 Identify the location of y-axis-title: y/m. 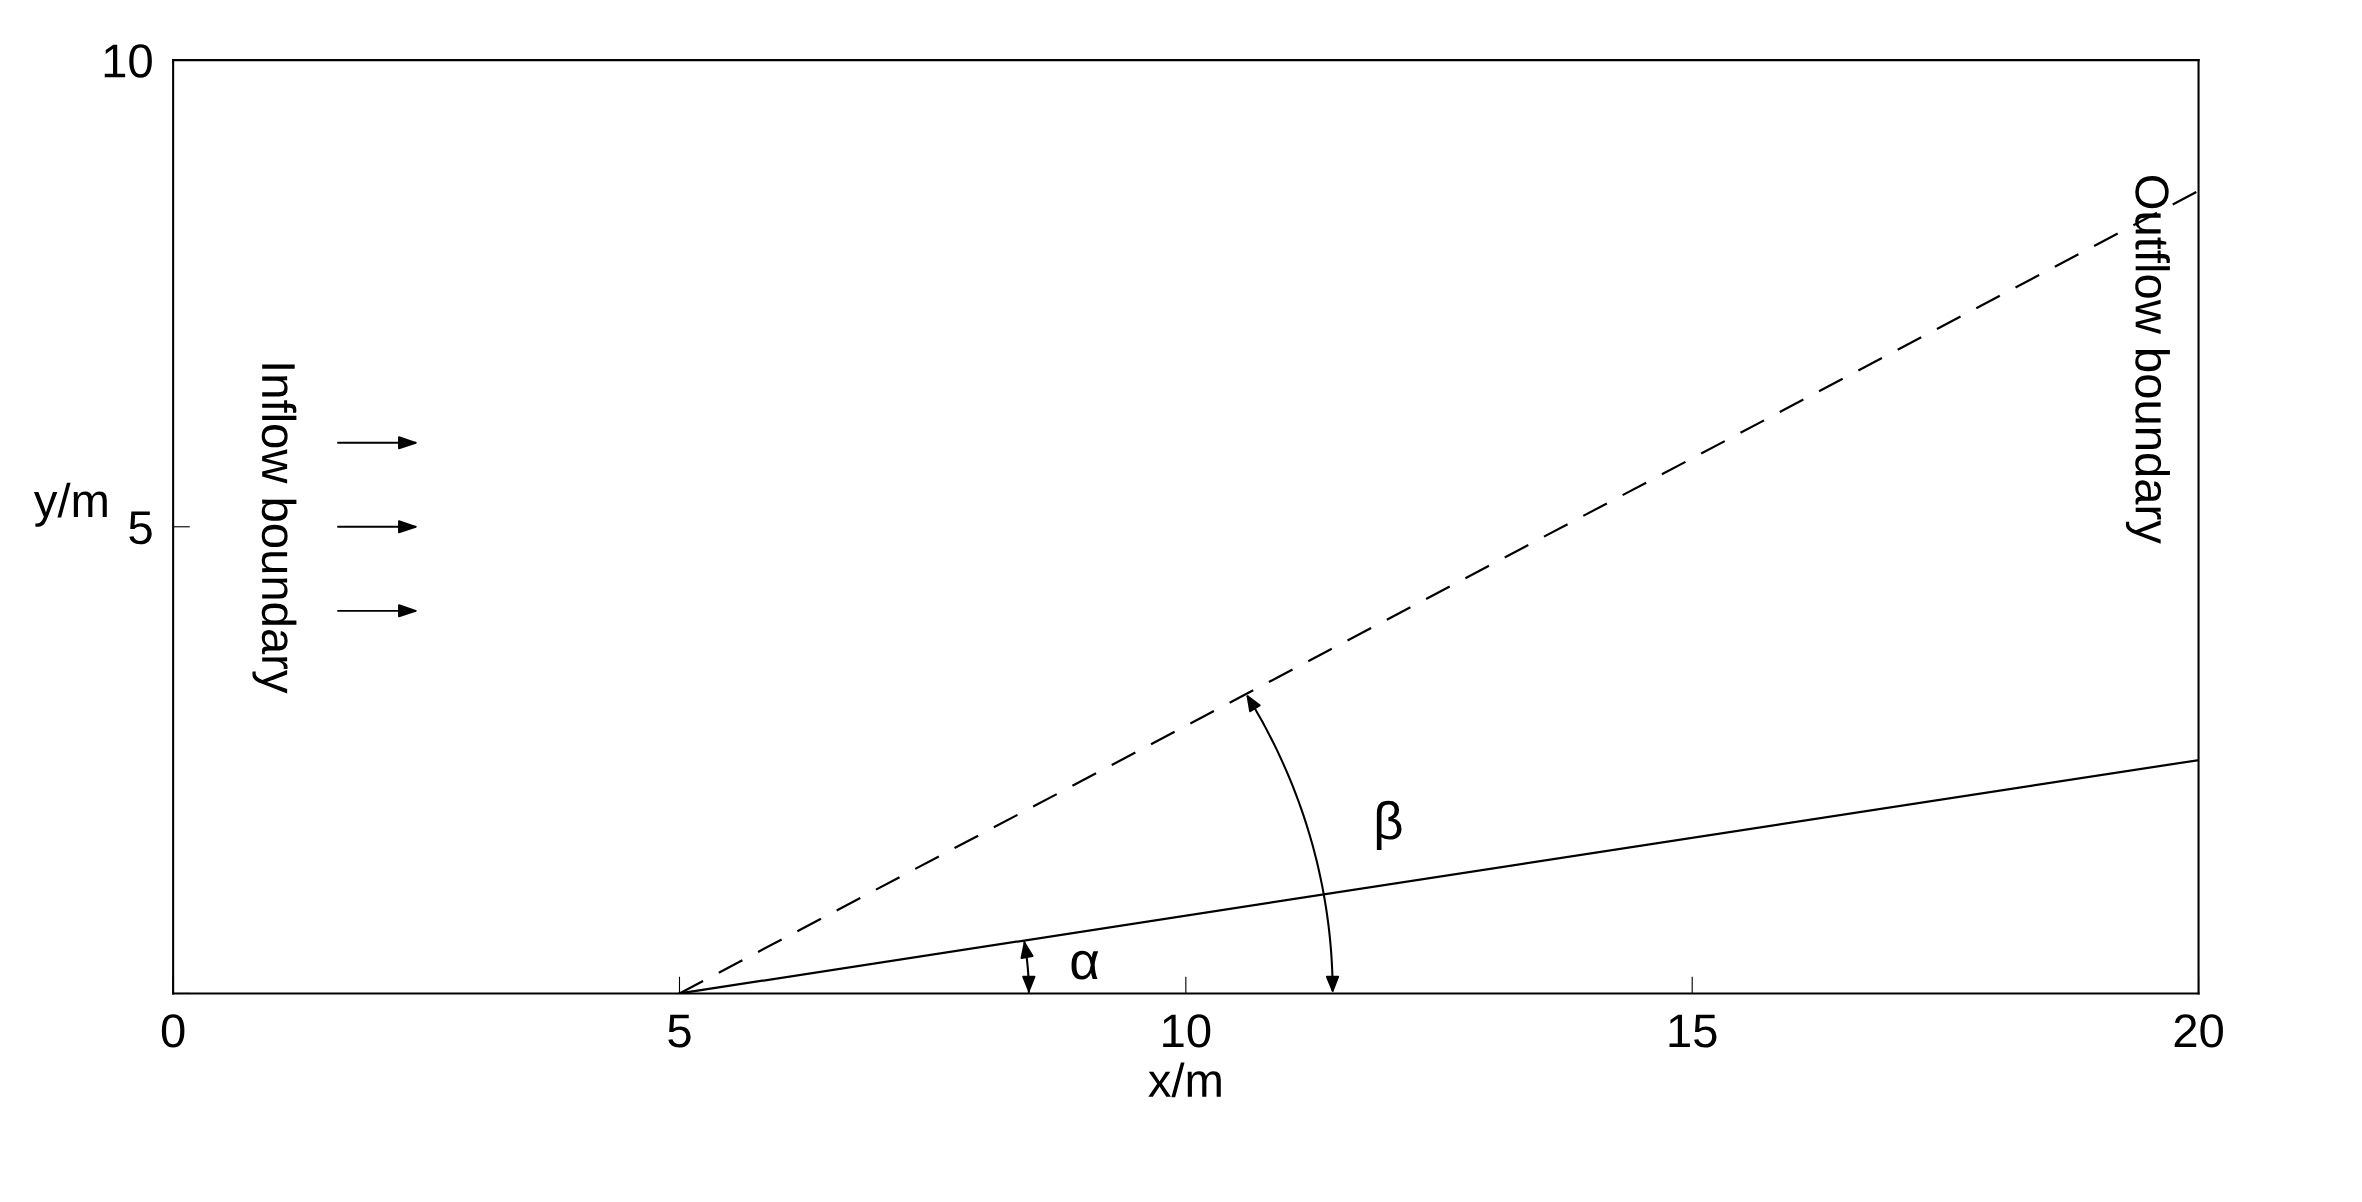
(70, 504).